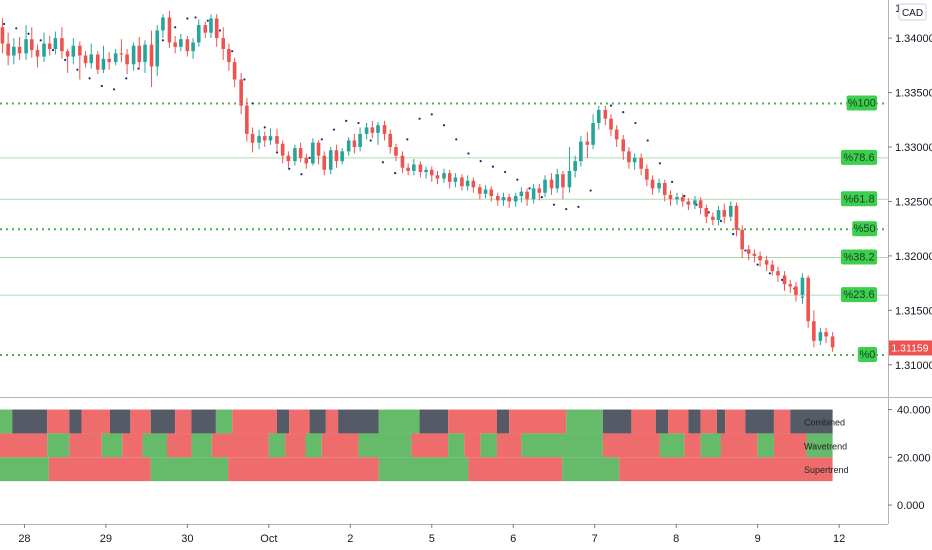  What do you see at coordinates (826, 470) in the screenshot?
I see `indicator-row-label: Supertrend` at bounding box center [826, 470].